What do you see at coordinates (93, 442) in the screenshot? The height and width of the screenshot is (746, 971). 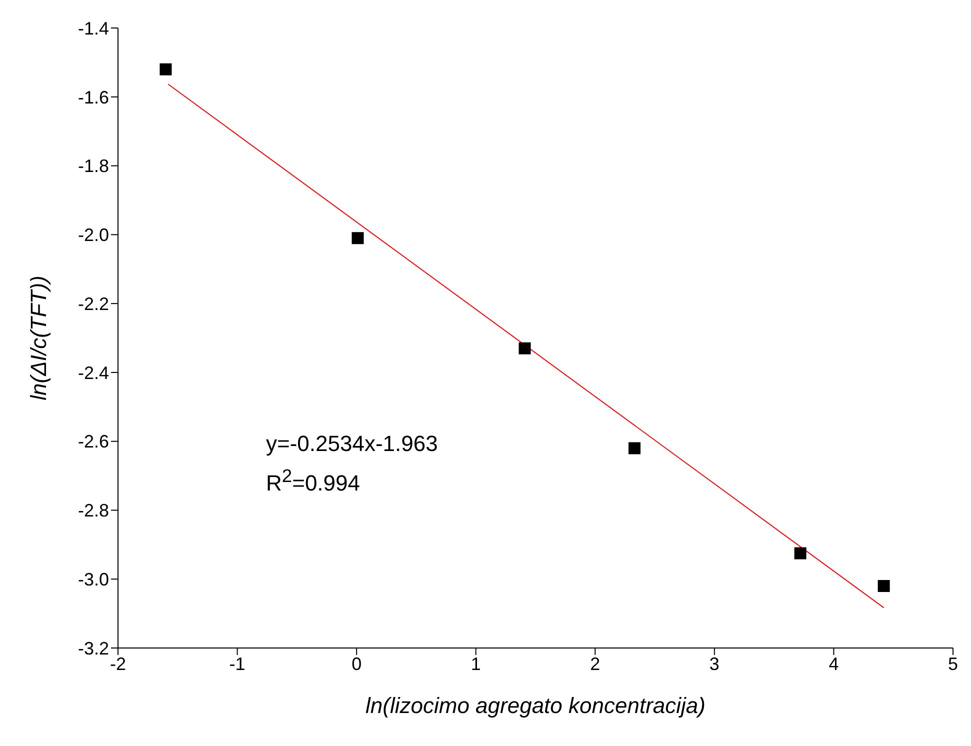 I see `y-tick-label: -2.6` at bounding box center [93, 442].